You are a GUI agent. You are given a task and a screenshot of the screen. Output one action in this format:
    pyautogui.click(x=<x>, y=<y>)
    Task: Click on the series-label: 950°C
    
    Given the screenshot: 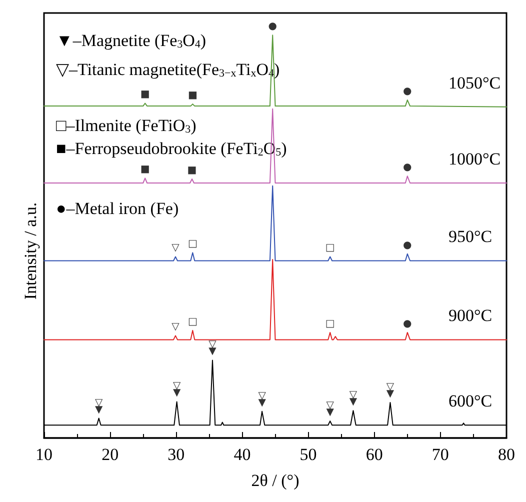 What is the action you would take?
    pyautogui.click(x=470, y=236)
    